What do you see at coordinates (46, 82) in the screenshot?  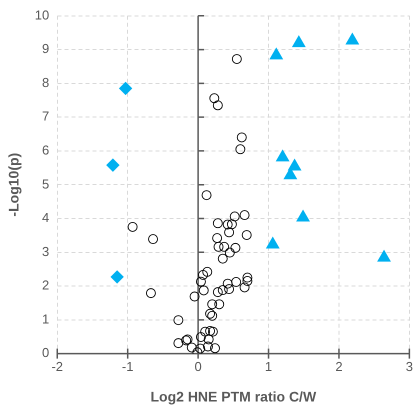 I see `y-tick-label: 8` at bounding box center [46, 82].